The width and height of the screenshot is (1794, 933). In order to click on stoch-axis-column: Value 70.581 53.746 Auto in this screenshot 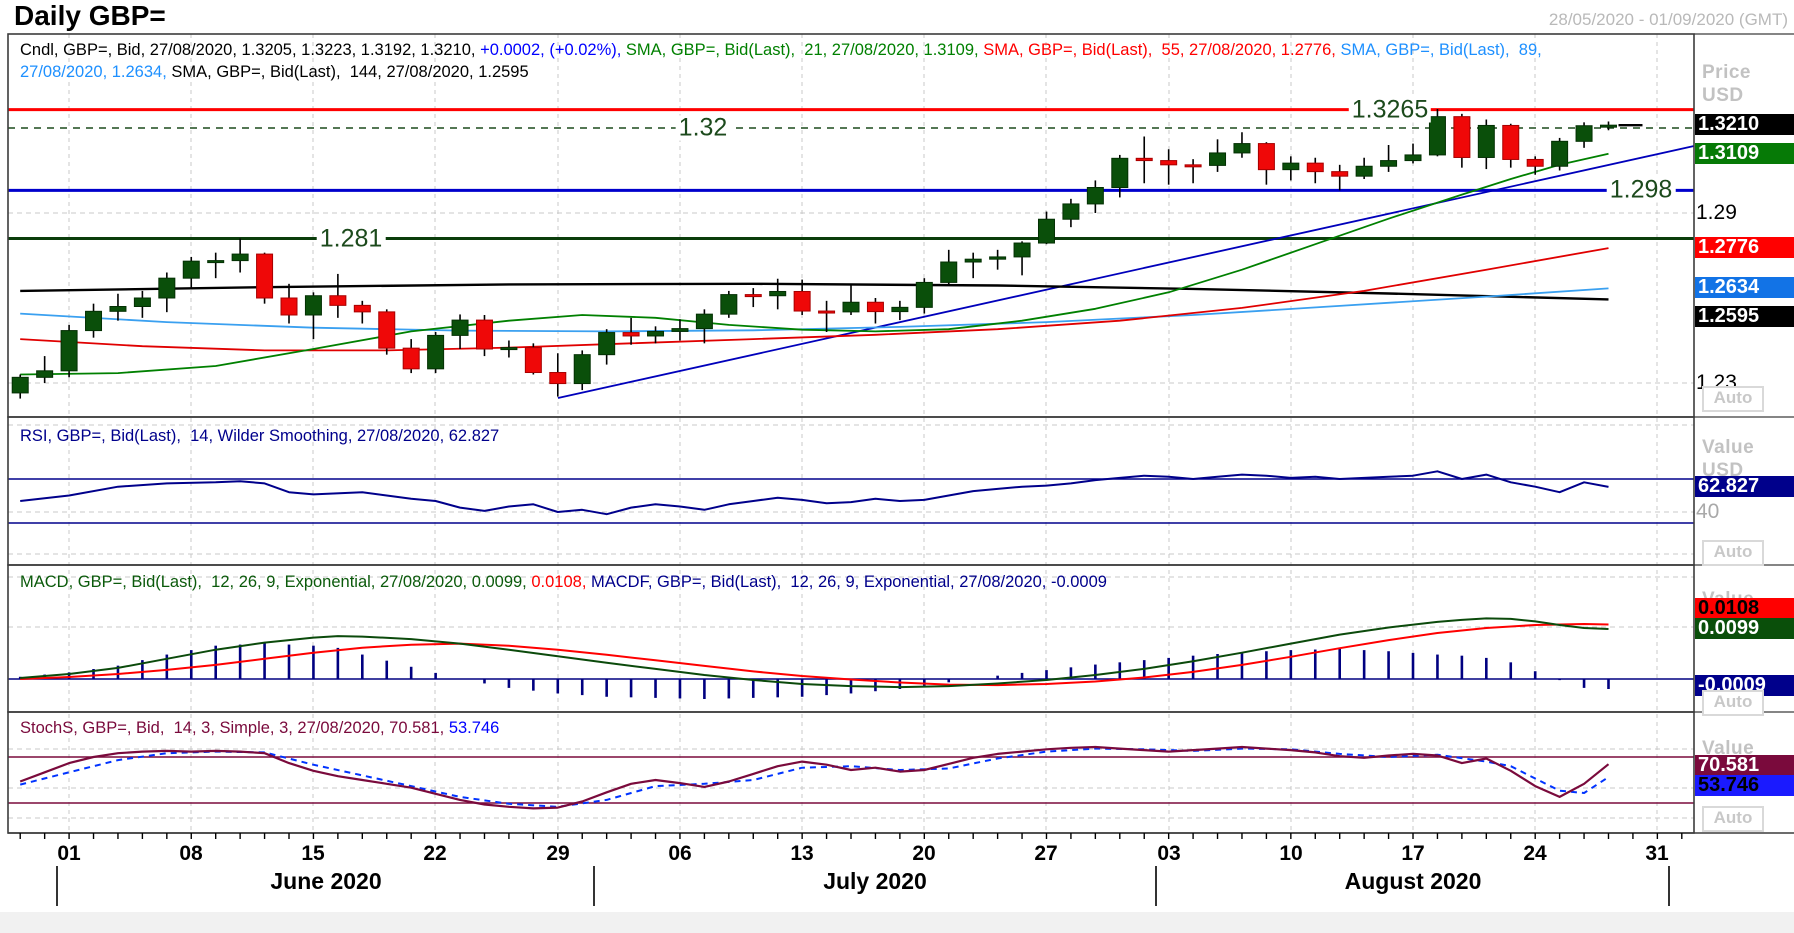, I will do `click(1744, 416)`.